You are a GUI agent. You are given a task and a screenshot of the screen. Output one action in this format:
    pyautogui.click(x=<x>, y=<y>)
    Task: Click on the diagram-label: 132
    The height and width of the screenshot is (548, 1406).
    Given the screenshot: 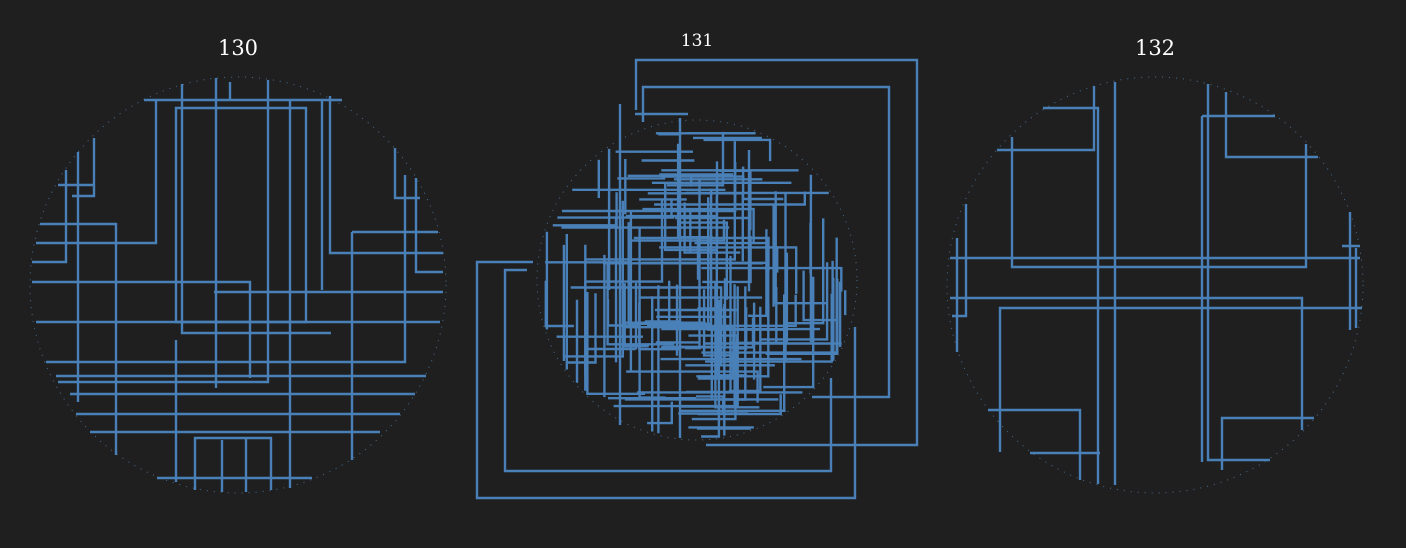 What is the action you would take?
    pyautogui.click(x=1155, y=48)
    